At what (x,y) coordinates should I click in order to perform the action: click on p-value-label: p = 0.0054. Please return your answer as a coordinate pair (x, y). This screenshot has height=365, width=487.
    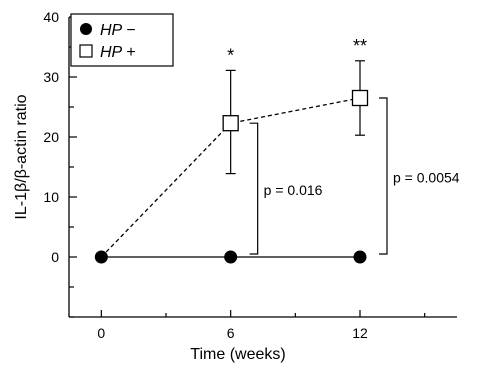
    Looking at the image, I should click on (426, 178).